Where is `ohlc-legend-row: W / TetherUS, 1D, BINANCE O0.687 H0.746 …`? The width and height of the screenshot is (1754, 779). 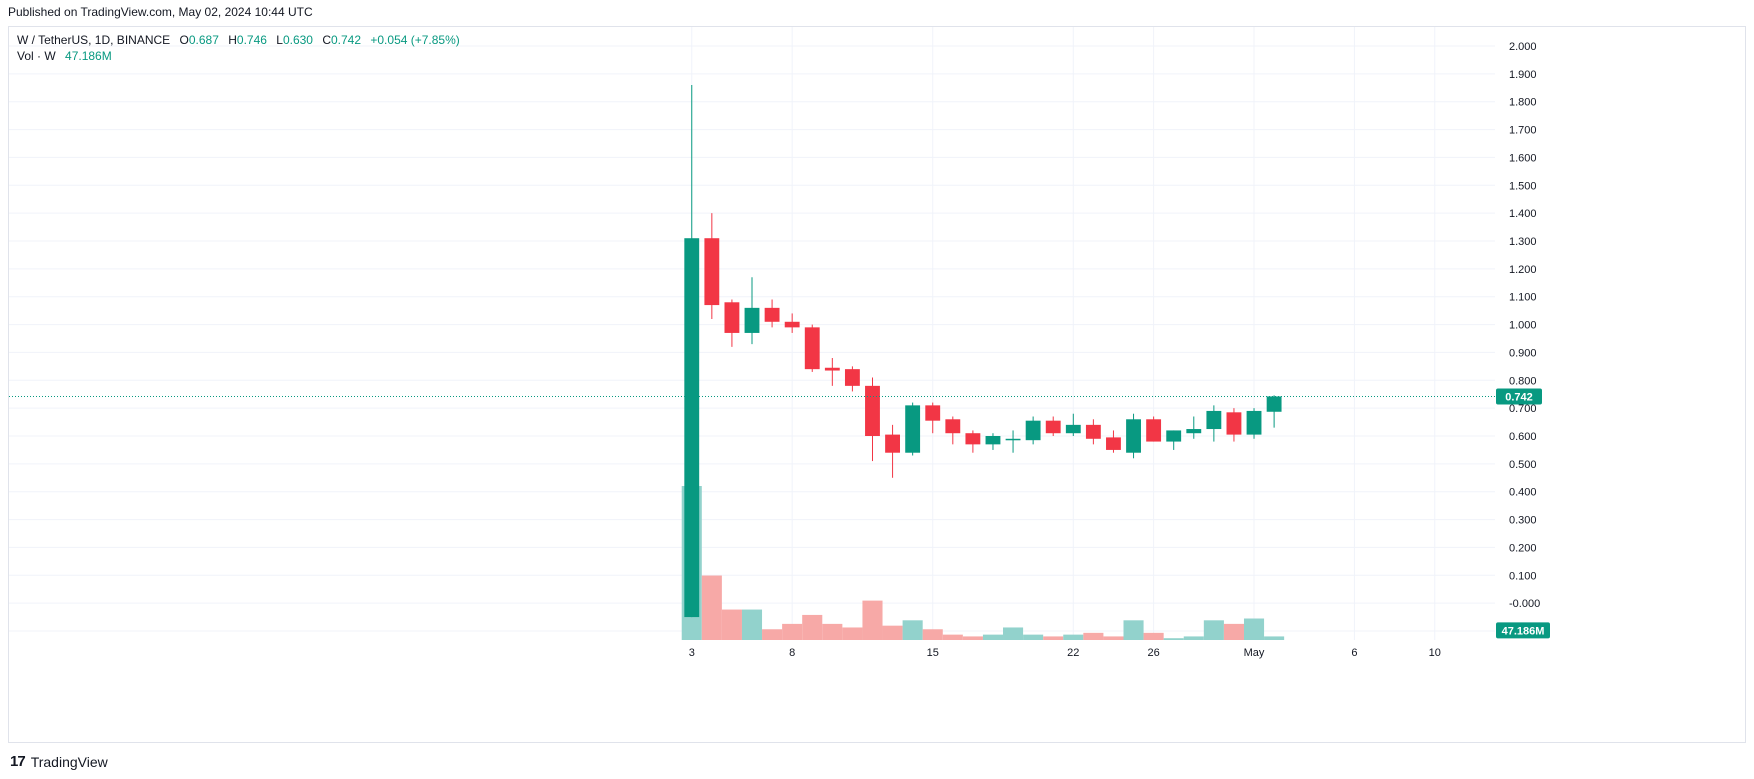 ohlc-legend-row: W / TetherUS, 1D, BINANCE O0.687 H0.746 … is located at coordinates (238, 40).